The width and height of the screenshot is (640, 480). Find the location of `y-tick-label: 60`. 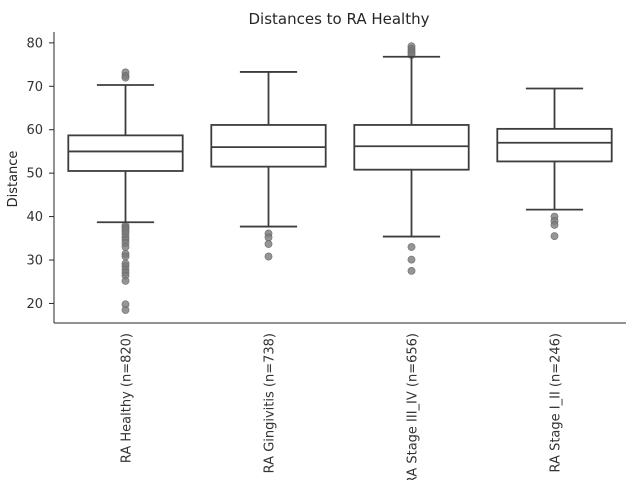

y-tick-label: 60 is located at coordinates (34, 130).